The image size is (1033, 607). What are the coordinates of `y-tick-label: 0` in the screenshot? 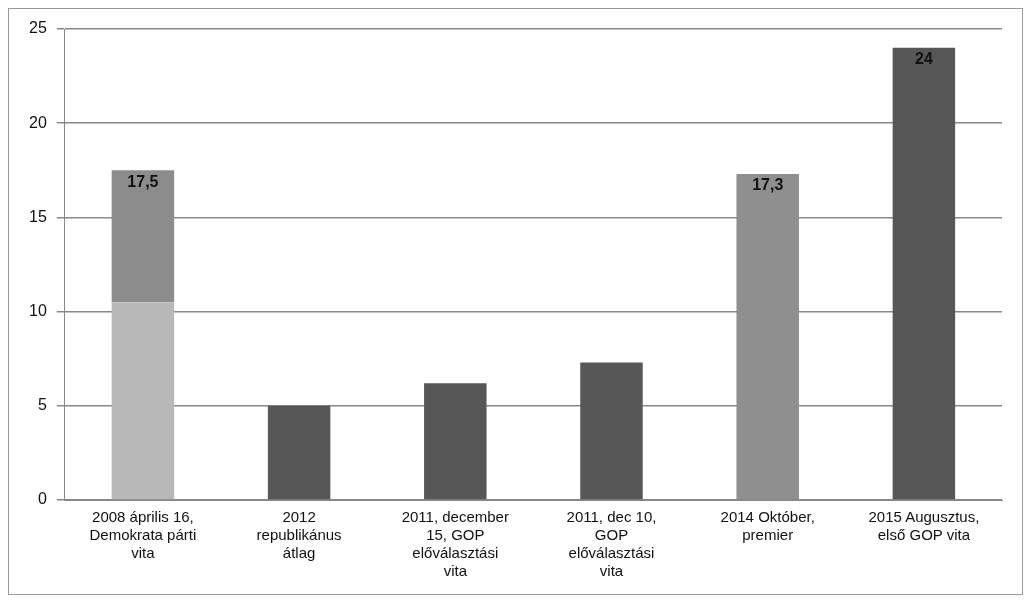 It's located at (42, 499).